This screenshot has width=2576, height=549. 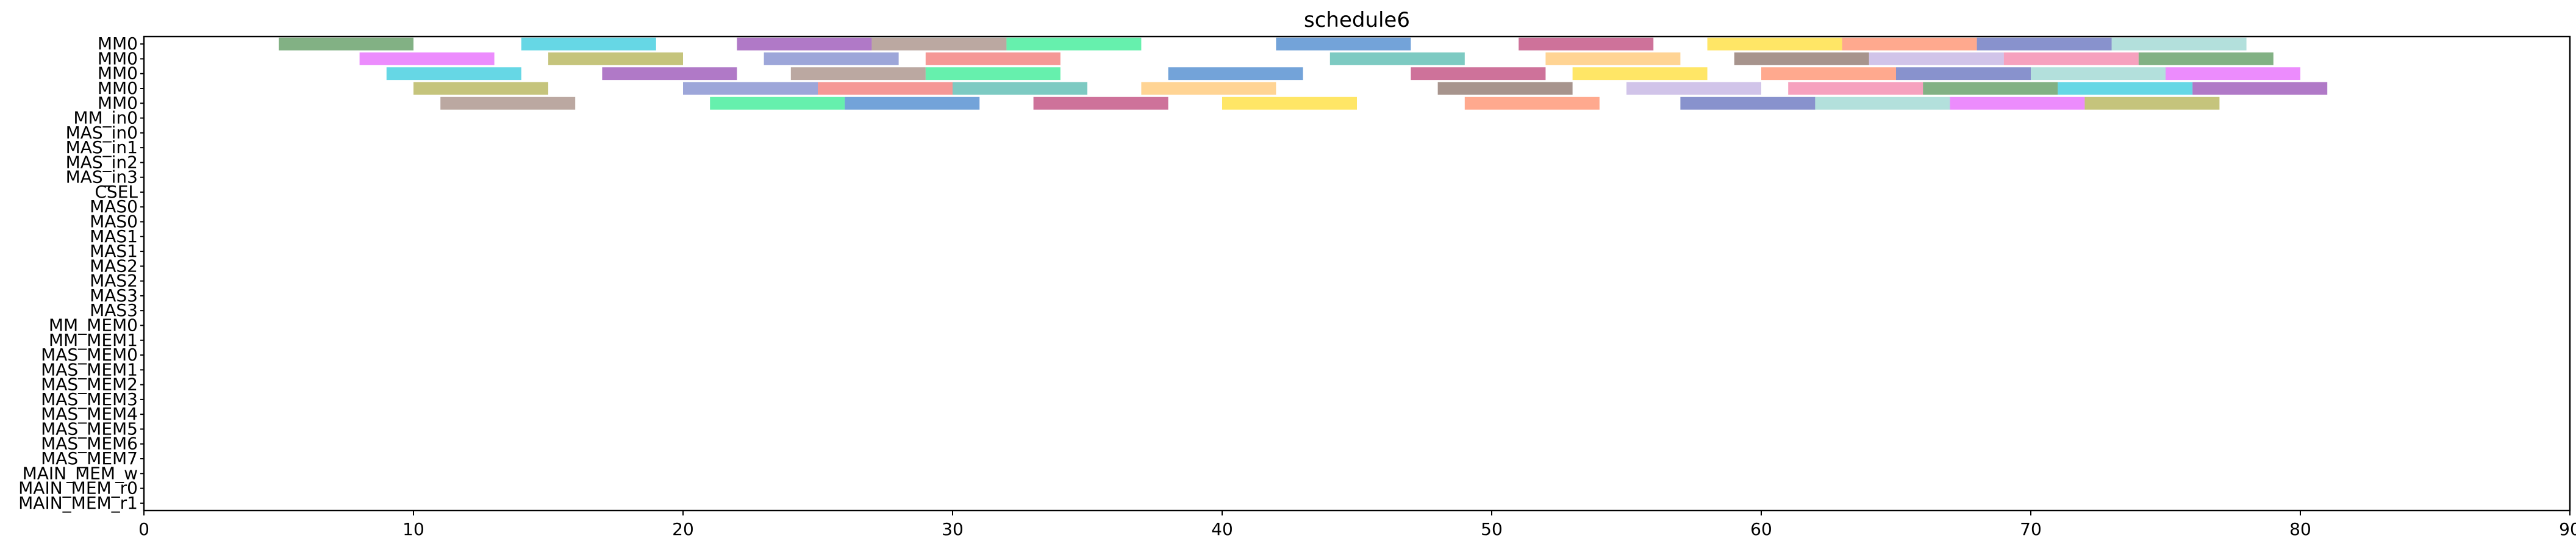 I want to click on y-tick-label: MM_MEM1, so click(x=93, y=340).